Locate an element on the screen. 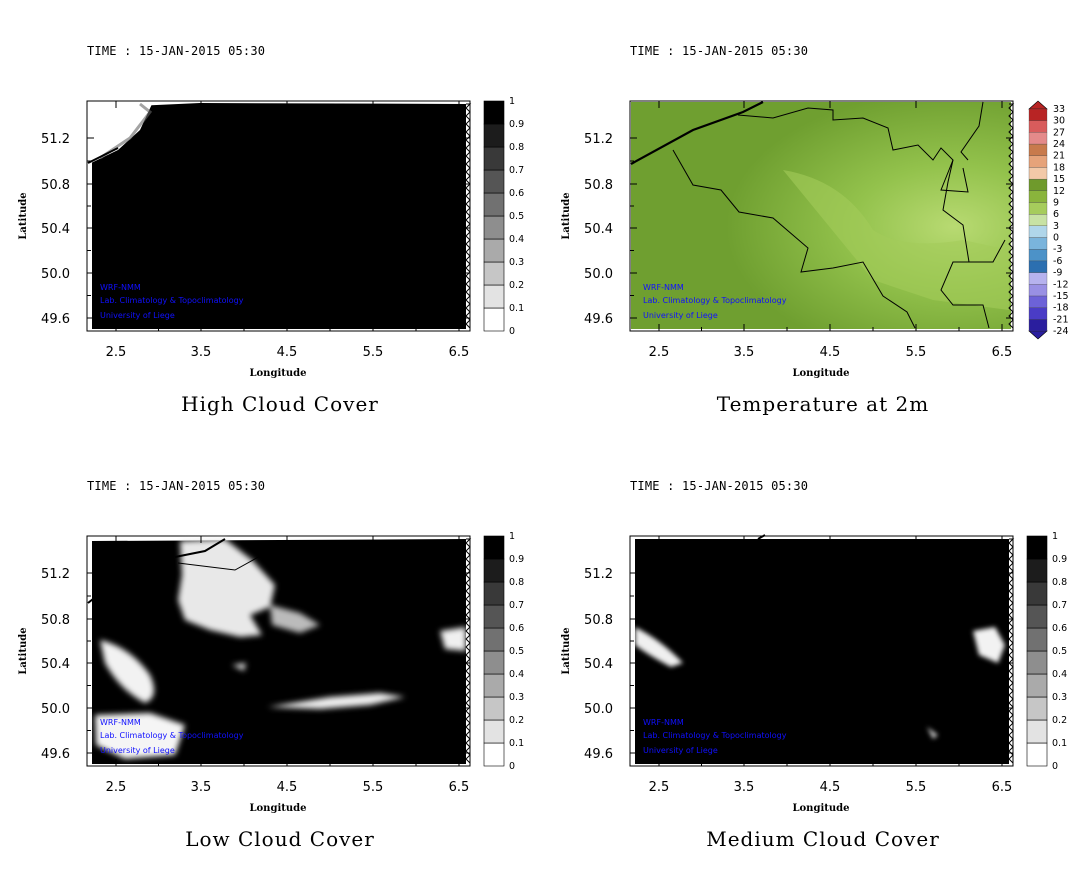  panel-title: High Cloud Cover is located at coordinates (280, 404).